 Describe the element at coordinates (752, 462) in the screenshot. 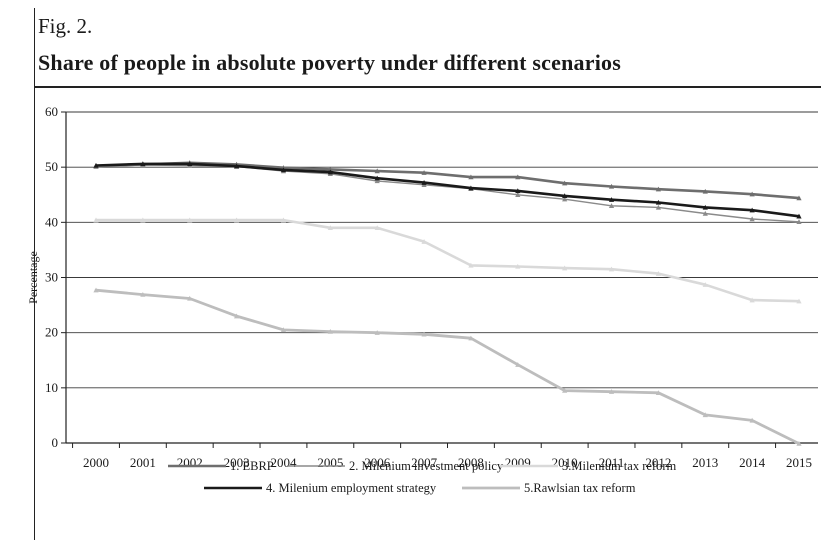

I see `x-tick-label: 2014` at that location.